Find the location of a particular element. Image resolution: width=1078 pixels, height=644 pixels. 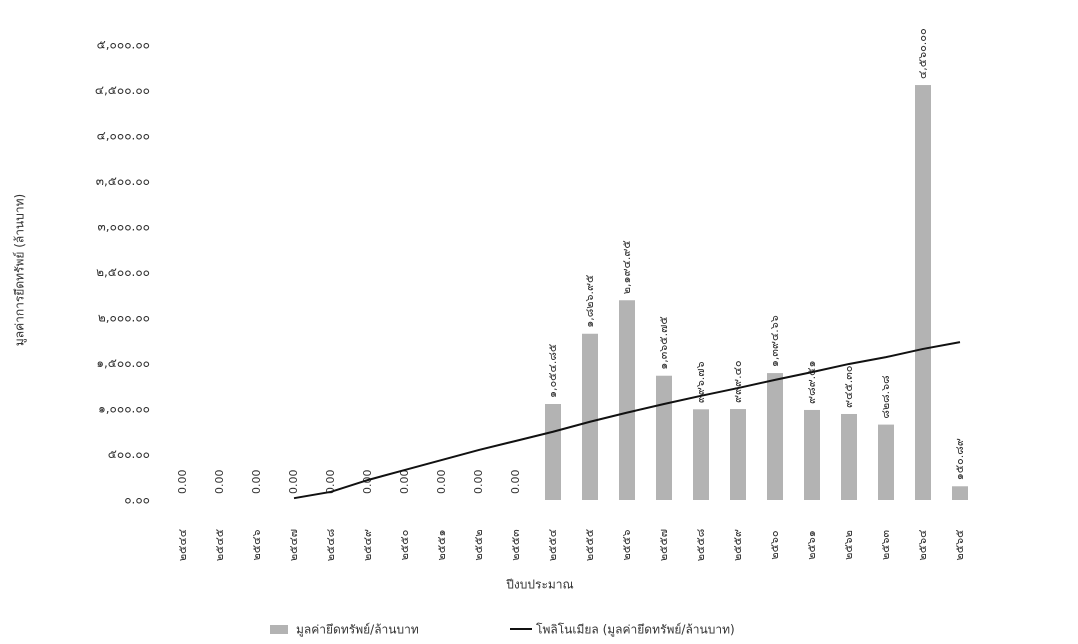

y-tick-label: ๒,๐๐๐.๐๐ is located at coordinates (124, 318).